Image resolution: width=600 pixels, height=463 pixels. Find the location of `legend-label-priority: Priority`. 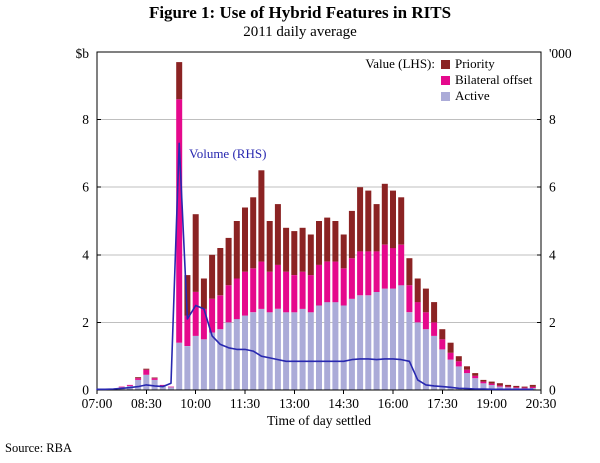

legend-label-priority: Priority is located at coordinates (475, 63).